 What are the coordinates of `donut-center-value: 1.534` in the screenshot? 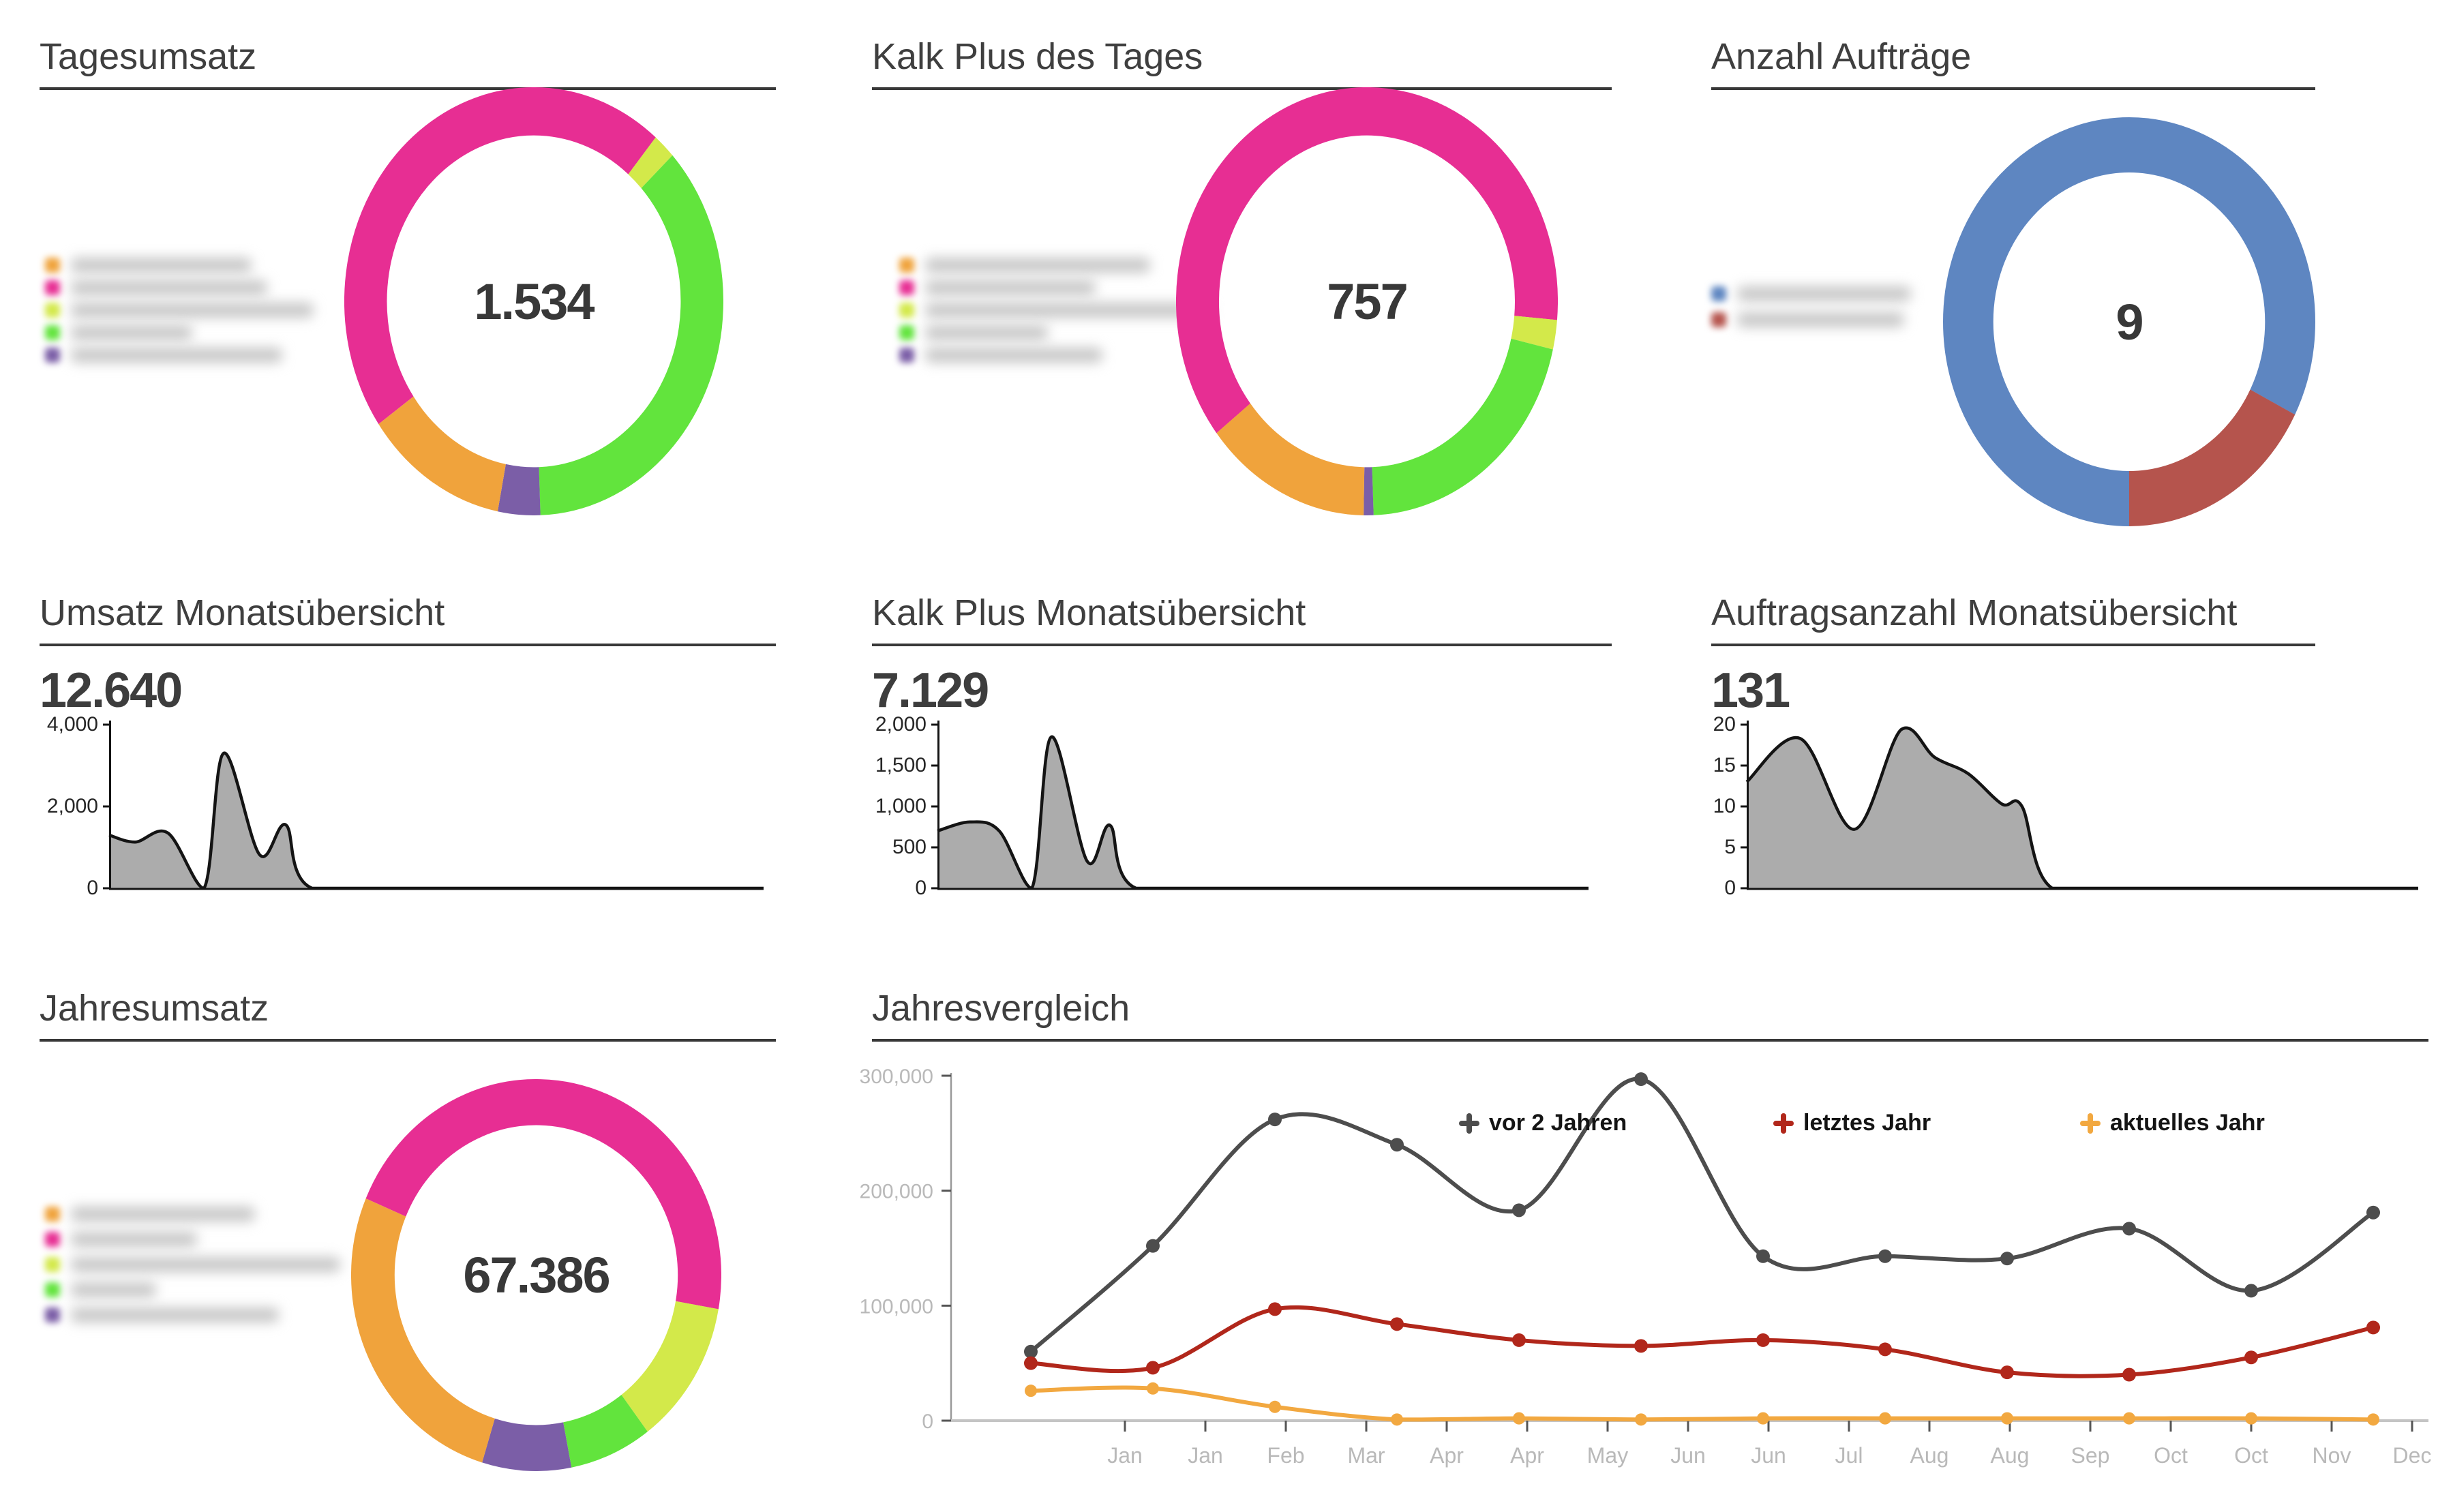 It's located at (534, 301).